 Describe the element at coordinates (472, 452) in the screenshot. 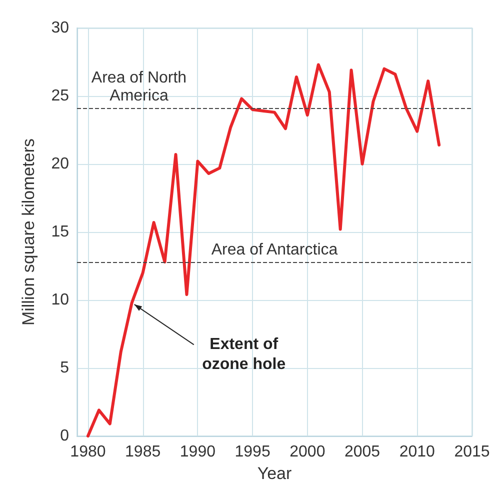

I see `x-tick-label: 2015` at that location.